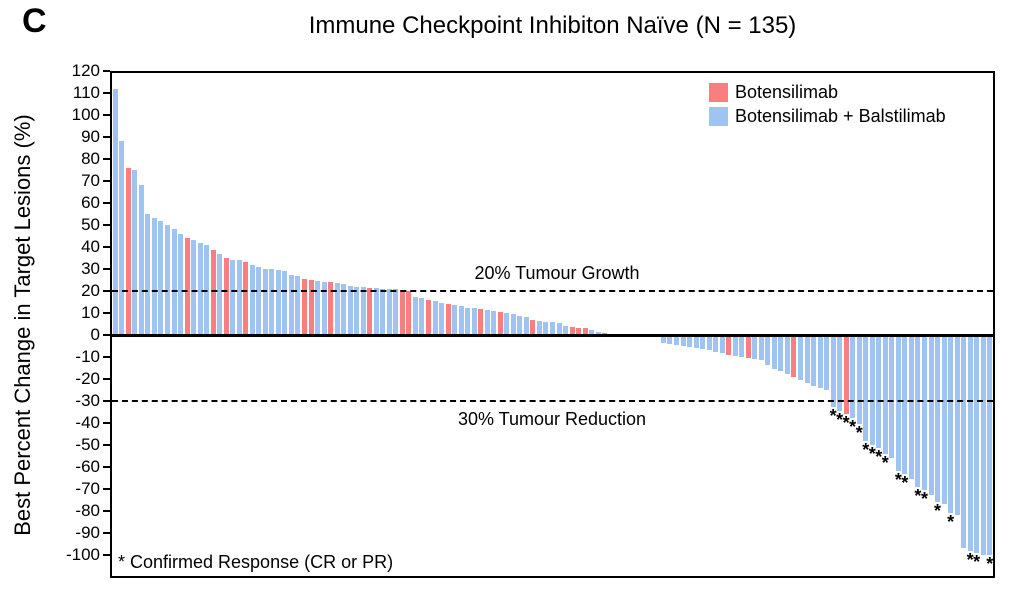 Image resolution: width=1029 pixels, height=593 pixels. Describe the element at coordinates (87, 488) in the screenshot. I see `y-tick-label: -70` at that location.